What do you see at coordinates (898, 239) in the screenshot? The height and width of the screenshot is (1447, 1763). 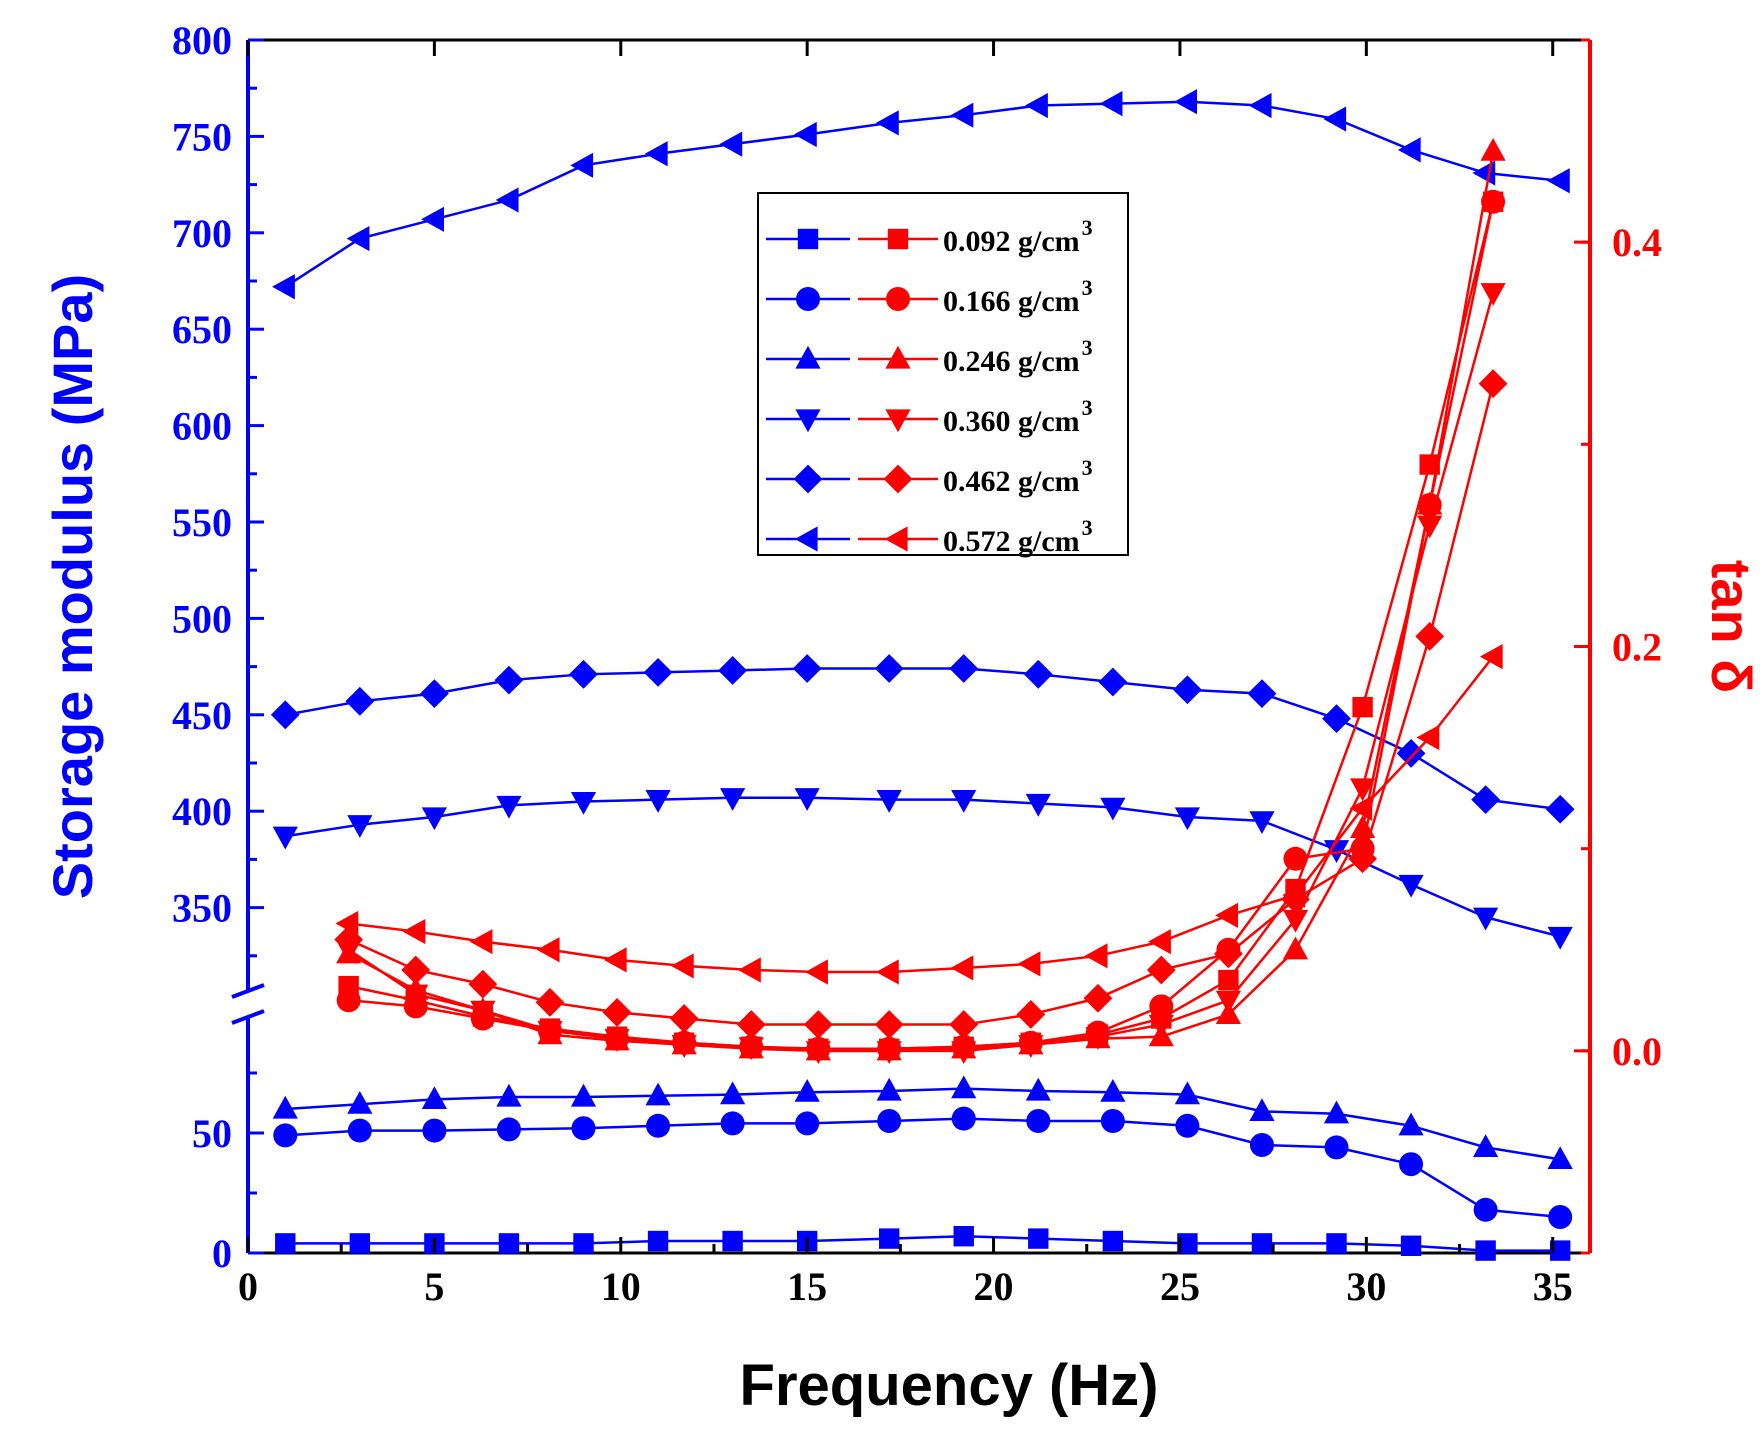 I see `legend-marker-tan-delta` at bounding box center [898, 239].